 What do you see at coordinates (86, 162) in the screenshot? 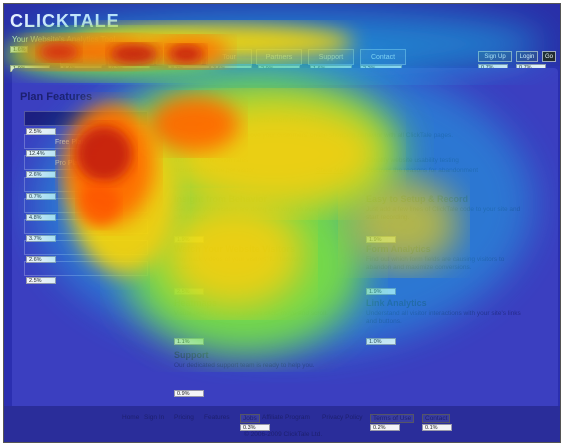
I see `sidebar-item-pro-plans: Pro Plans` at bounding box center [86, 162].